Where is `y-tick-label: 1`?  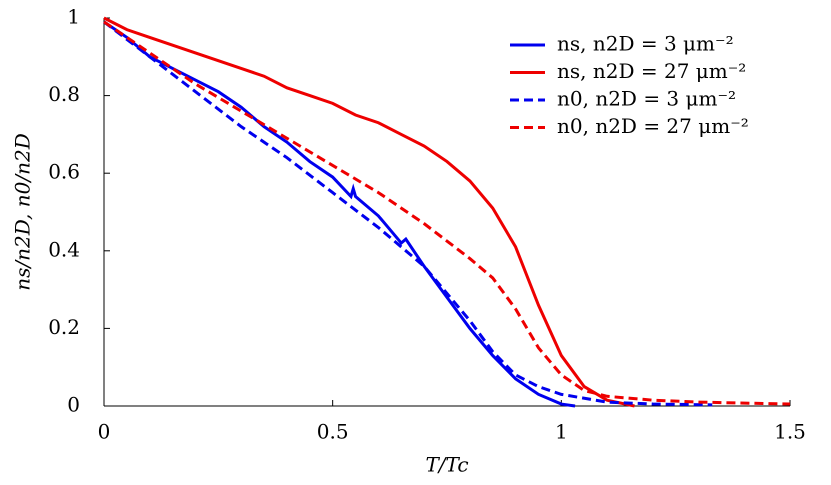
y-tick-label: 1 is located at coordinates (73, 17).